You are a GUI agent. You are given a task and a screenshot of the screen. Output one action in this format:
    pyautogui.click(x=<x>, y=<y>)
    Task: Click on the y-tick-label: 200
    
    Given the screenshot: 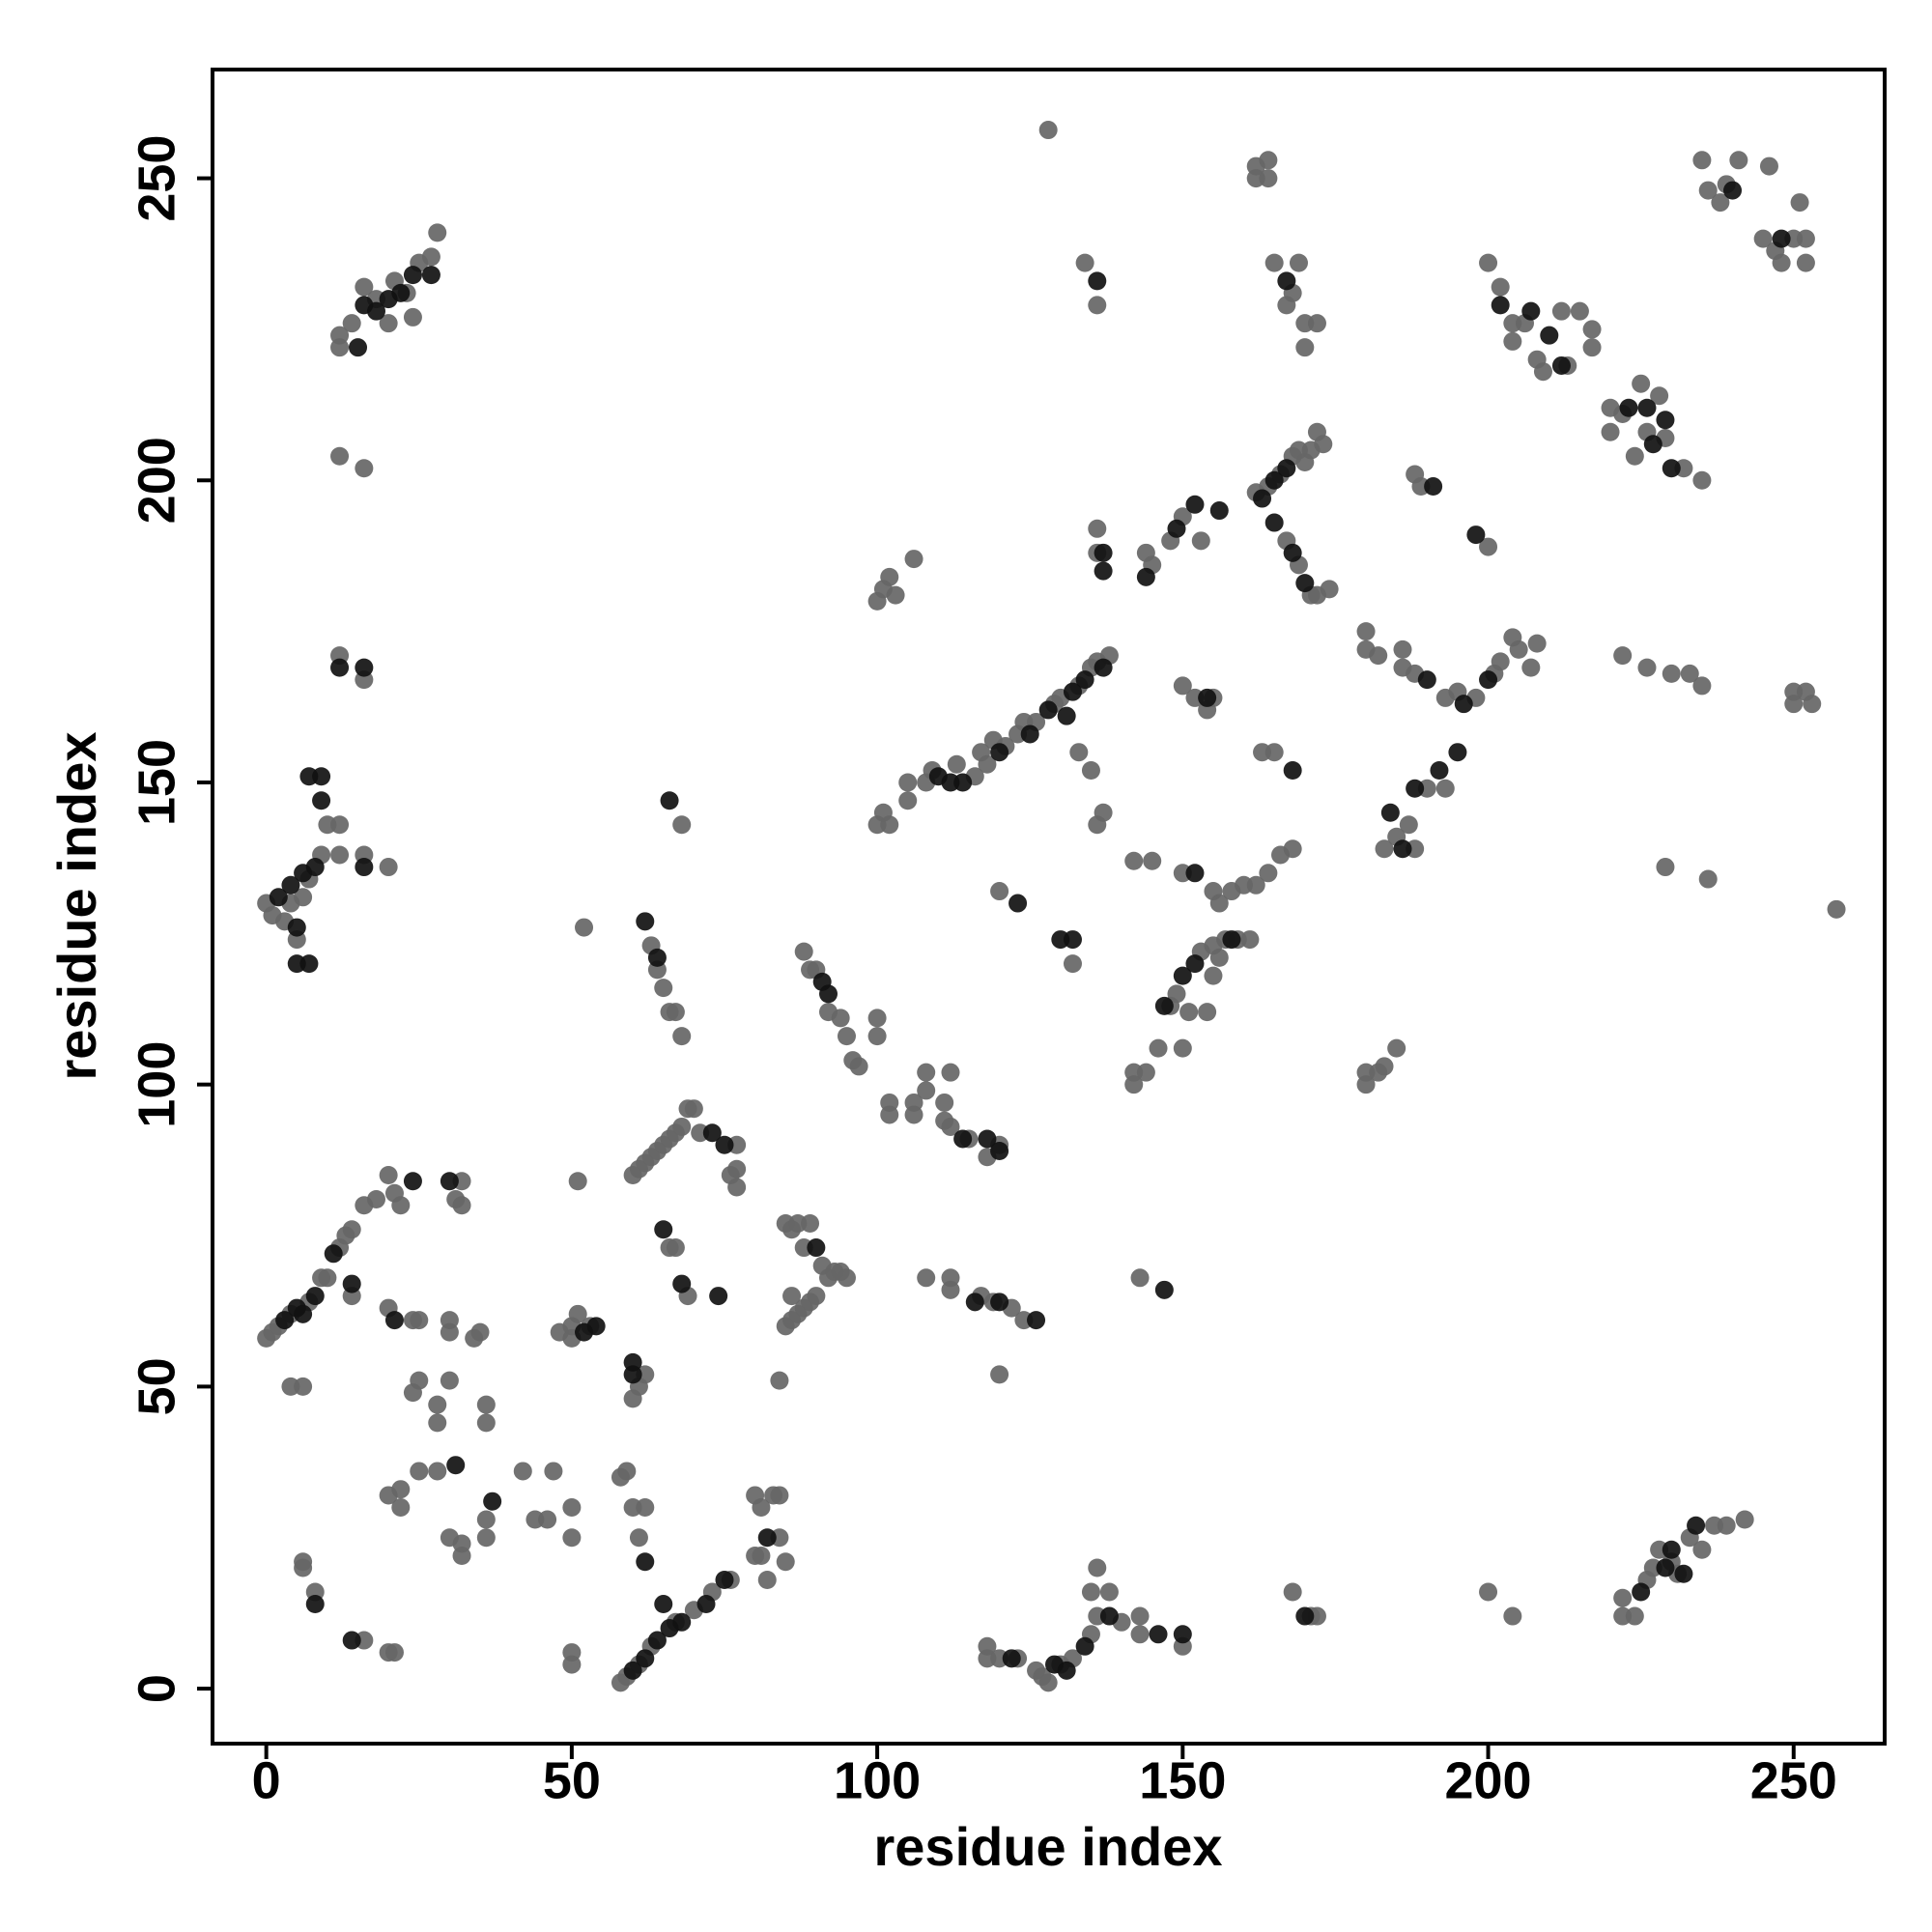 What is the action you would take?
    pyautogui.click(x=156, y=480)
    